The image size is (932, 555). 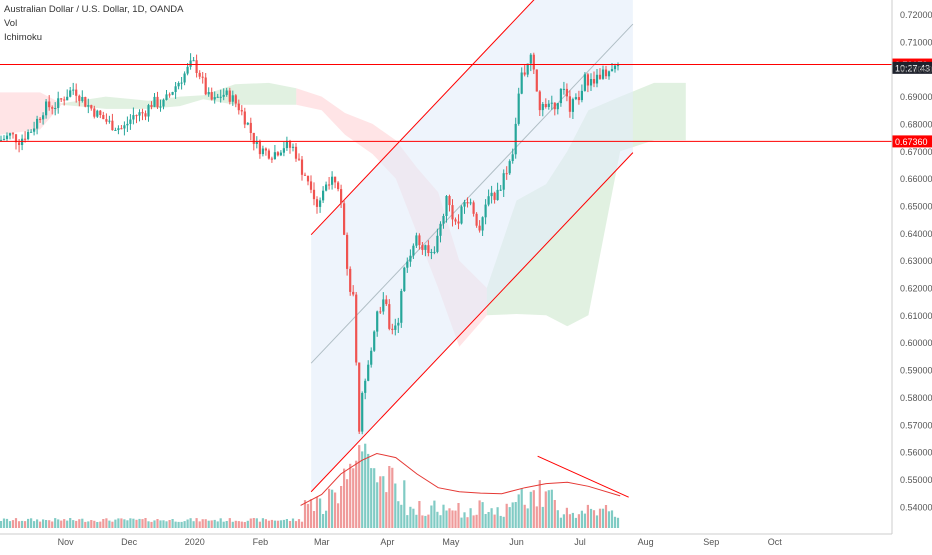 What do you see at coordinates (11, 23) in the screenshot?
I see `volume-indicator-label: Vol` at bounding box center [11, 23].